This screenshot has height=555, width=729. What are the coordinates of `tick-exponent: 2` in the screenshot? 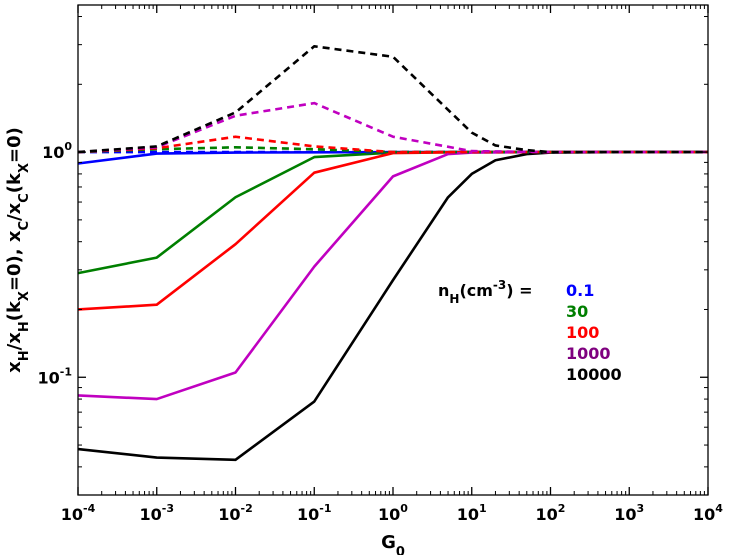 It's located at (562, 508).